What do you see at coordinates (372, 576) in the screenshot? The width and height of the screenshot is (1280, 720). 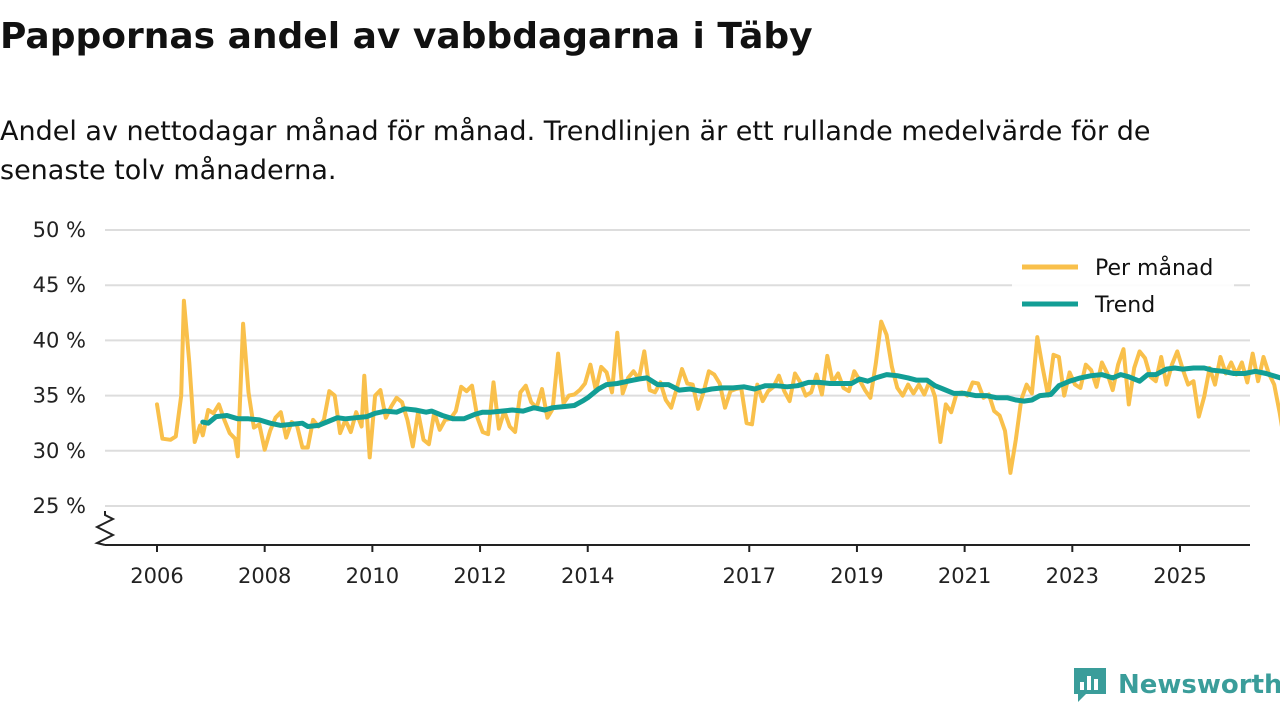 I see `x-tick-label: 2010` at bounding box center [372, 576].